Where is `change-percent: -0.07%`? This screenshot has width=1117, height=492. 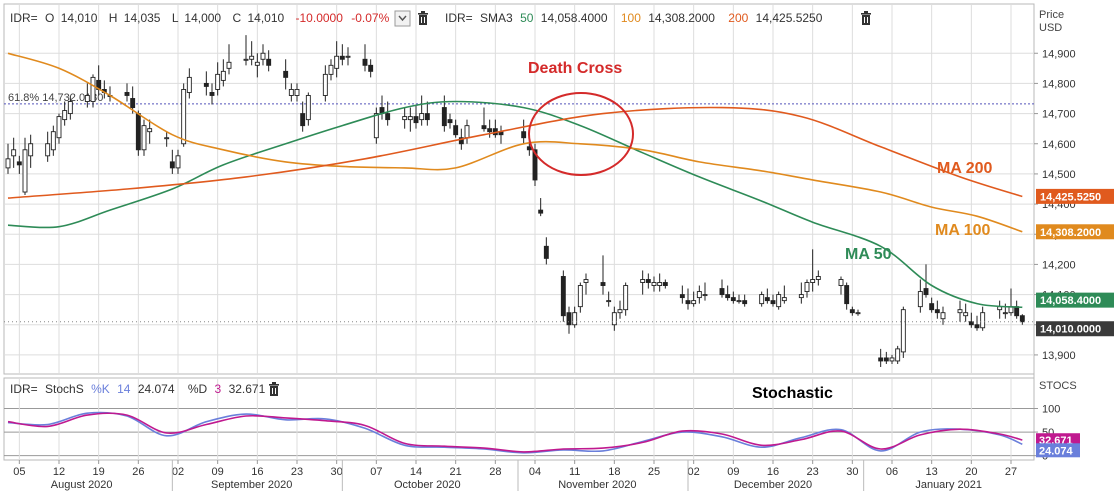
change-percent: -0.07% is located at coordinates (370, 18).